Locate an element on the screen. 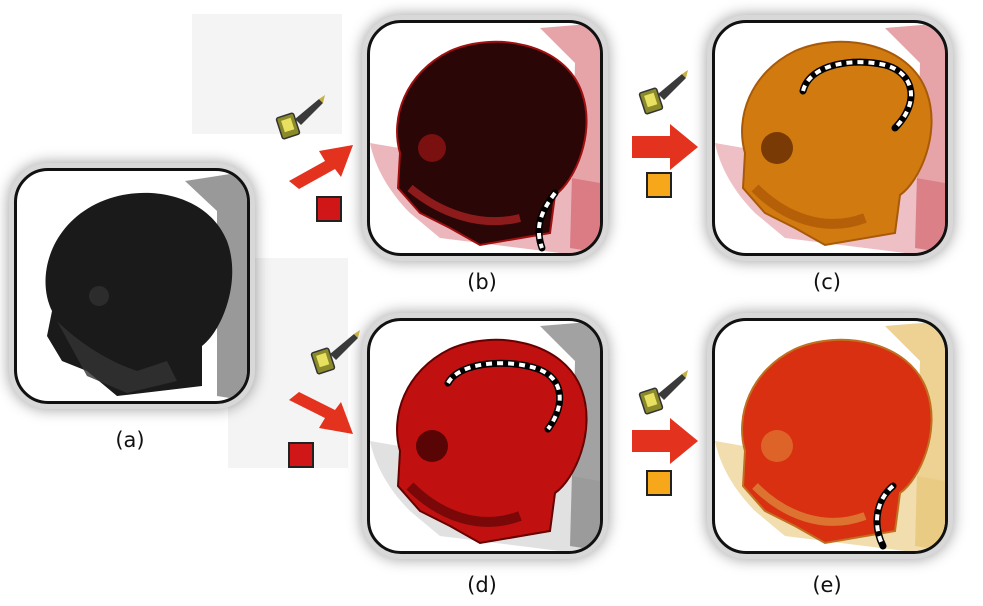  skull-render-c is located at coordinates (830, 138).